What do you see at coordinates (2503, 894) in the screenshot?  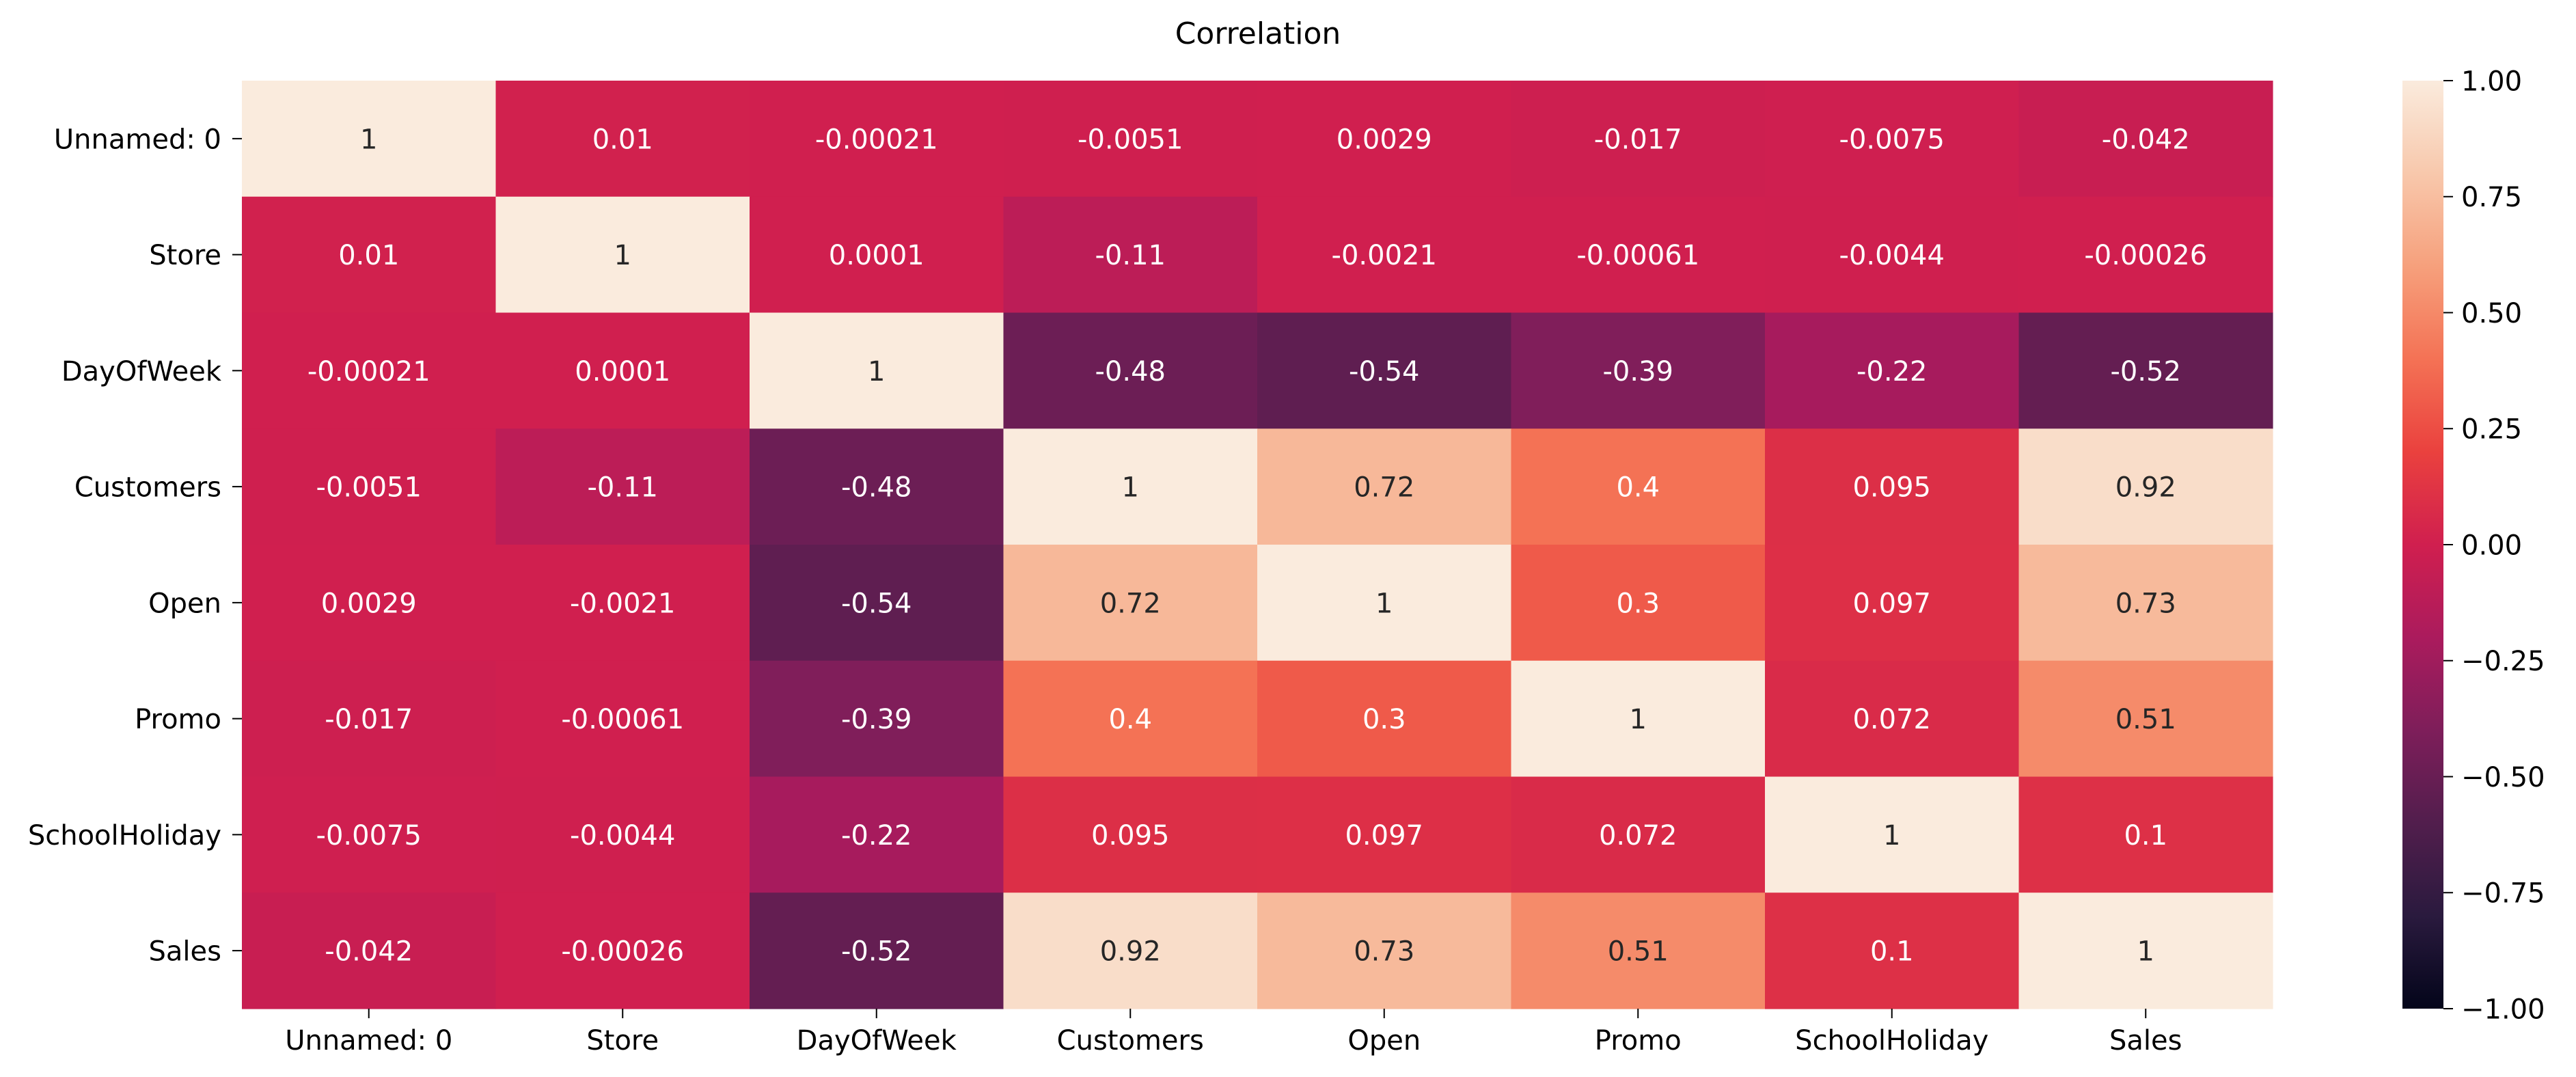 I see `colorbar-tick-label: −0.75` at bounding box center [2503, 894].